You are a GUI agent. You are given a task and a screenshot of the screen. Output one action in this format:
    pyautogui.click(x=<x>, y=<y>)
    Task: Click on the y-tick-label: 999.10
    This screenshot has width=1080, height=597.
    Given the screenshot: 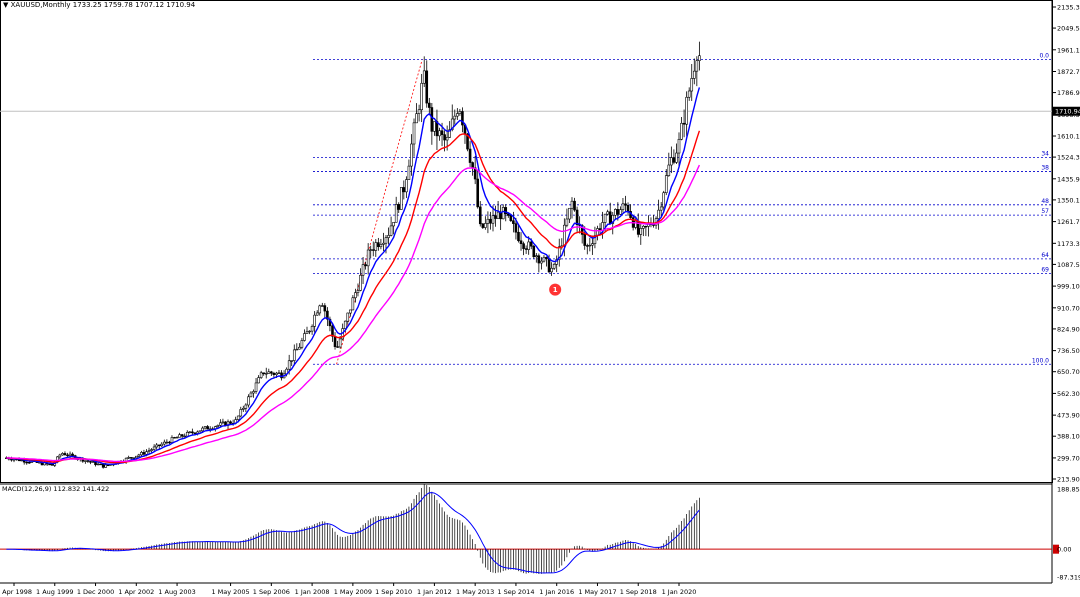 What is the action you would take?
    pyautogui.click(x=1068, y=287)
    